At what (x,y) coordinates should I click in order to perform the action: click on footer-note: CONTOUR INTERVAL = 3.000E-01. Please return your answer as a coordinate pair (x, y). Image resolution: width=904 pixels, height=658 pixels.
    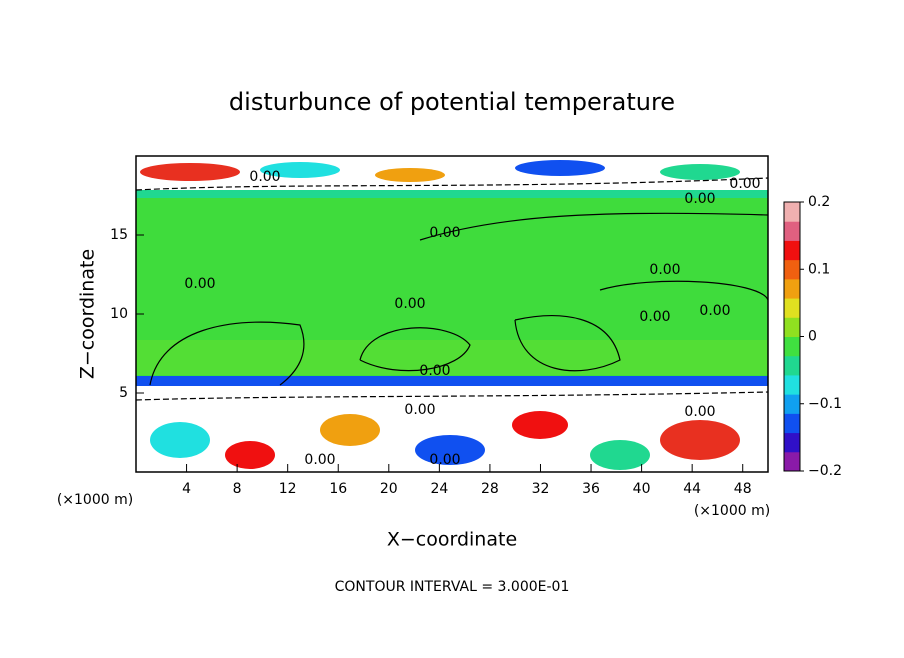
    Looking at the image, I should click on (452, 587).